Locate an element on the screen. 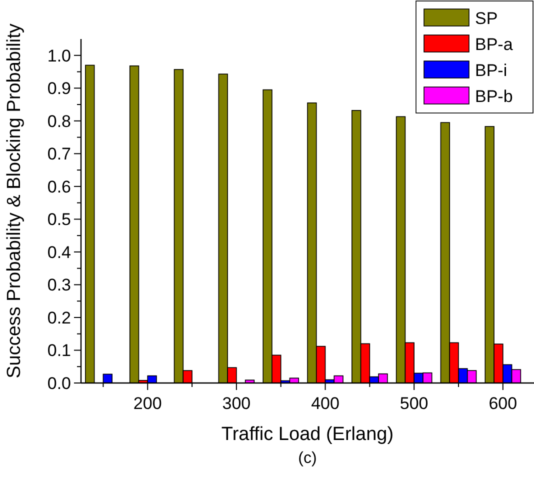 This screenshot has width=534, height=478. legend-label: BP-b is located at coordinates (494, 96).